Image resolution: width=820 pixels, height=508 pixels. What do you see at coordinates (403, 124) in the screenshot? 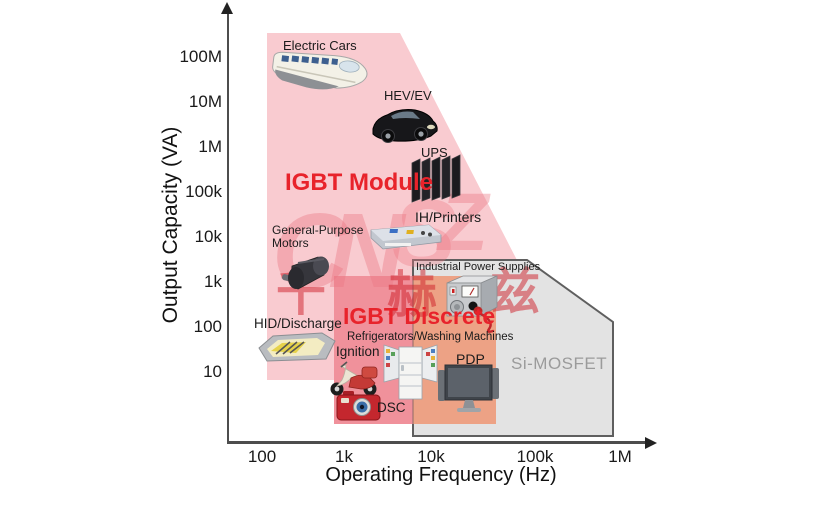
I see `car-icon` at bounding box center [403, 124].